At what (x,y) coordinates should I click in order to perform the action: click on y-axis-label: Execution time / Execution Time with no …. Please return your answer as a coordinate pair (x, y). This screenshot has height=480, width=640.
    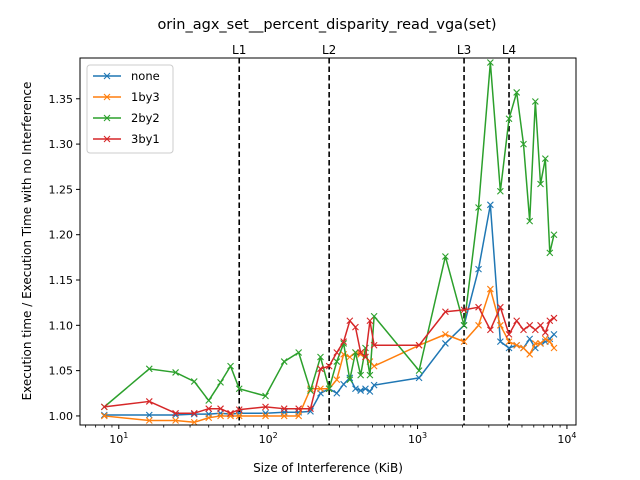
    Looking at the image, I should click on (27, 241).